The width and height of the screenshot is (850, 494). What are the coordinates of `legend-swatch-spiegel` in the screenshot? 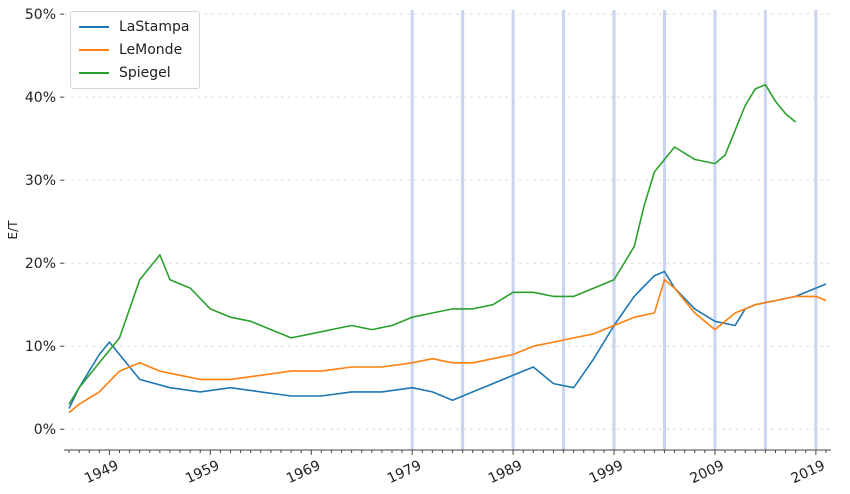 It's located at (94, 73).